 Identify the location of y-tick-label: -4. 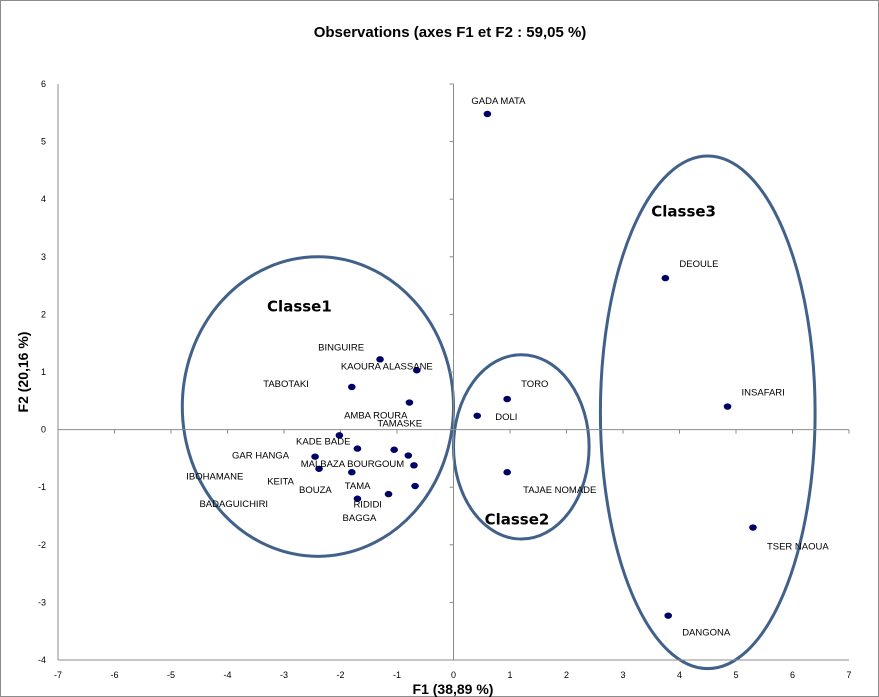
(42, 660).